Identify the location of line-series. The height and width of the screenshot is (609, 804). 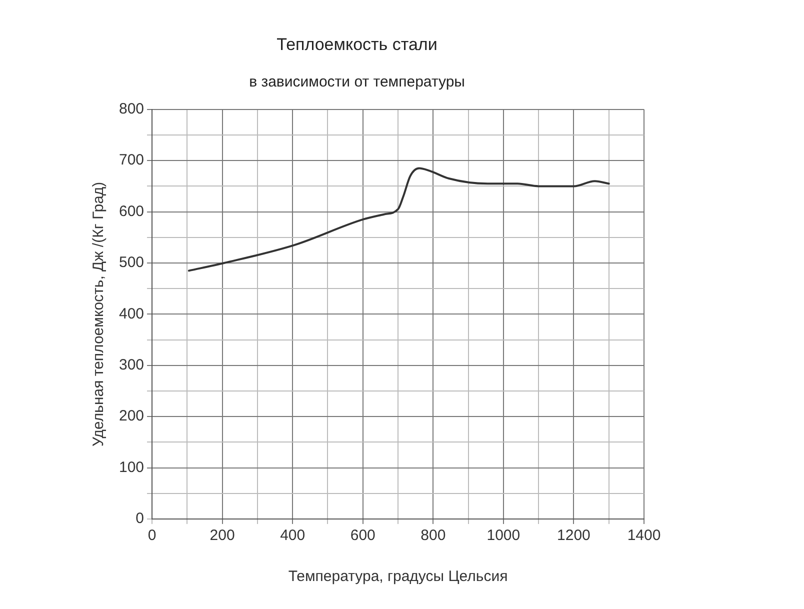
(399, 219).